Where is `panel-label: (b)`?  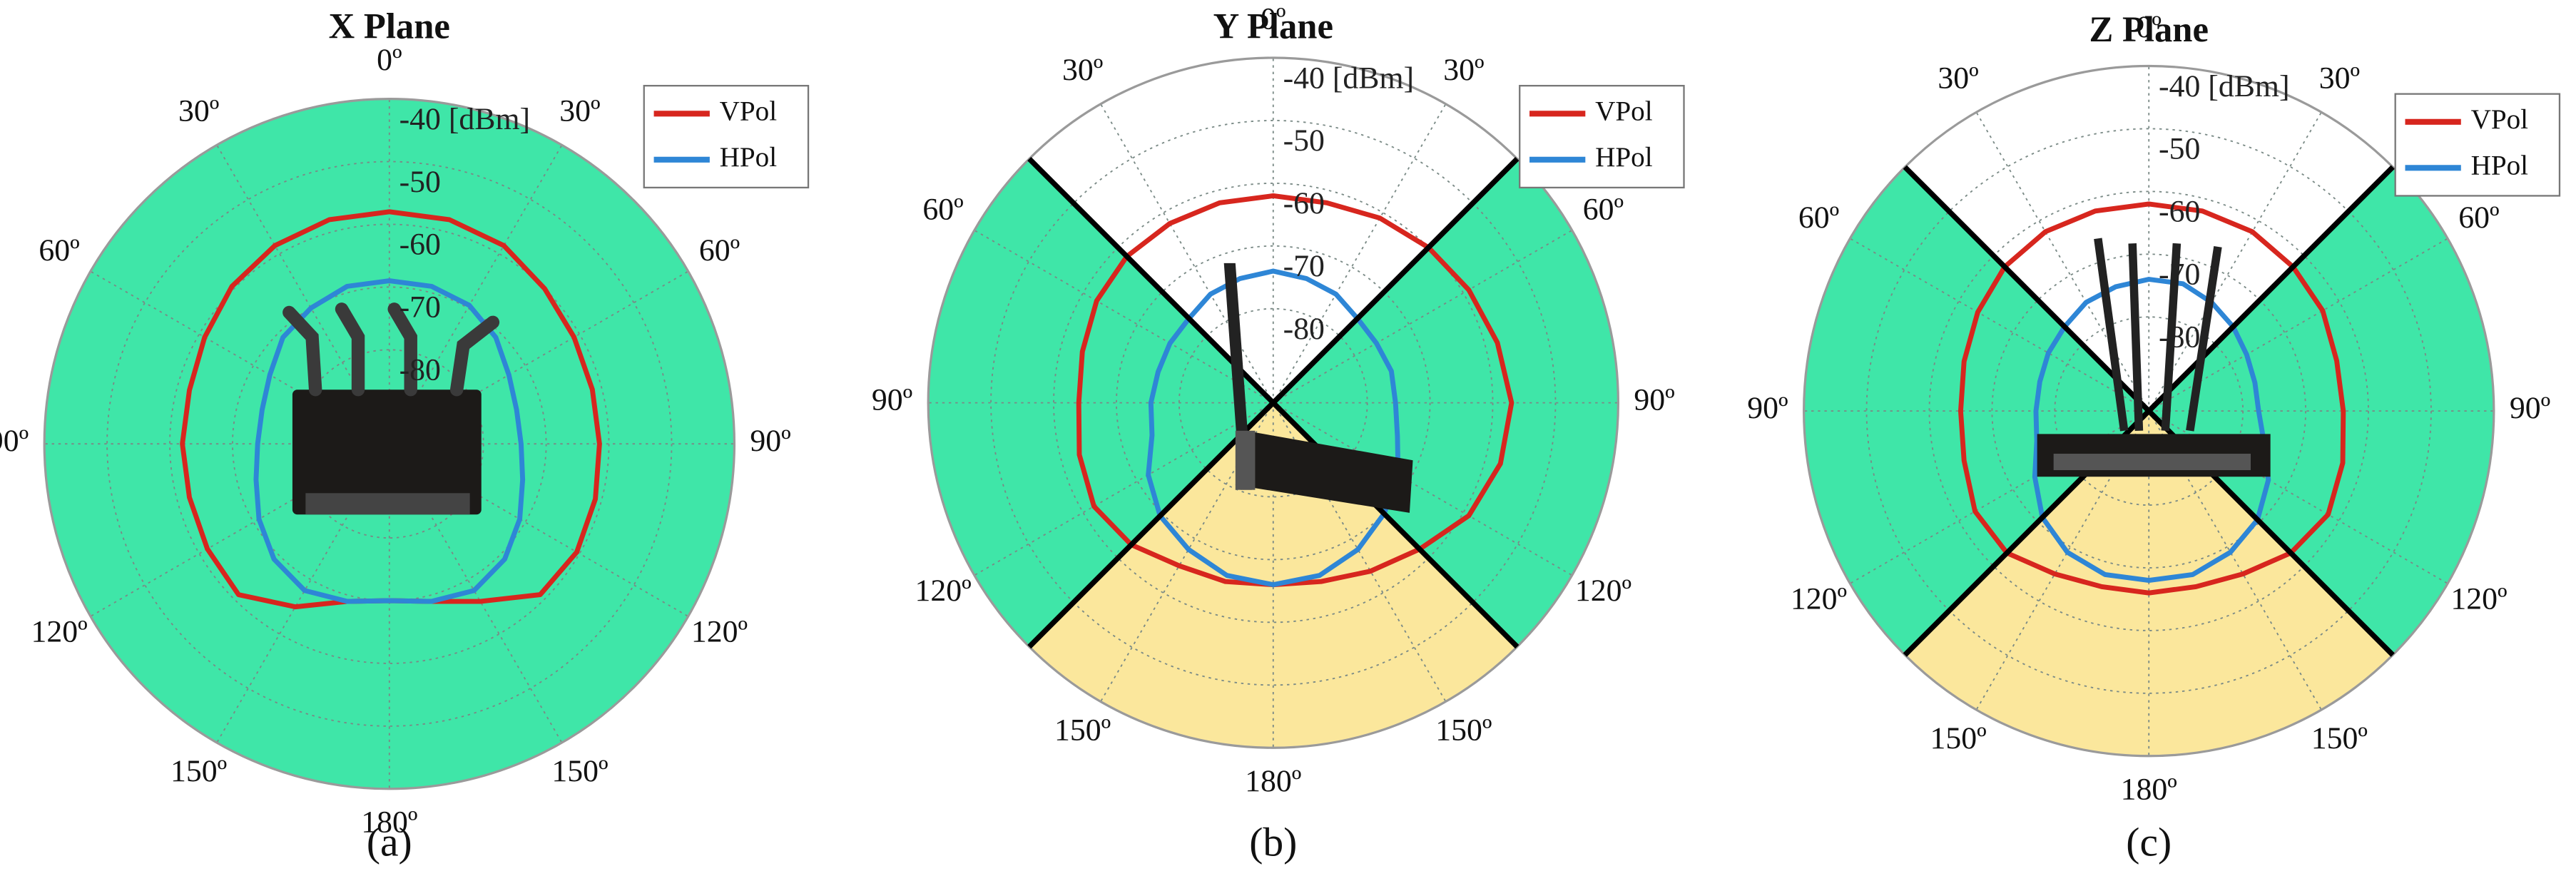 panel-label: (b) is located at coordinates (1273, 842).